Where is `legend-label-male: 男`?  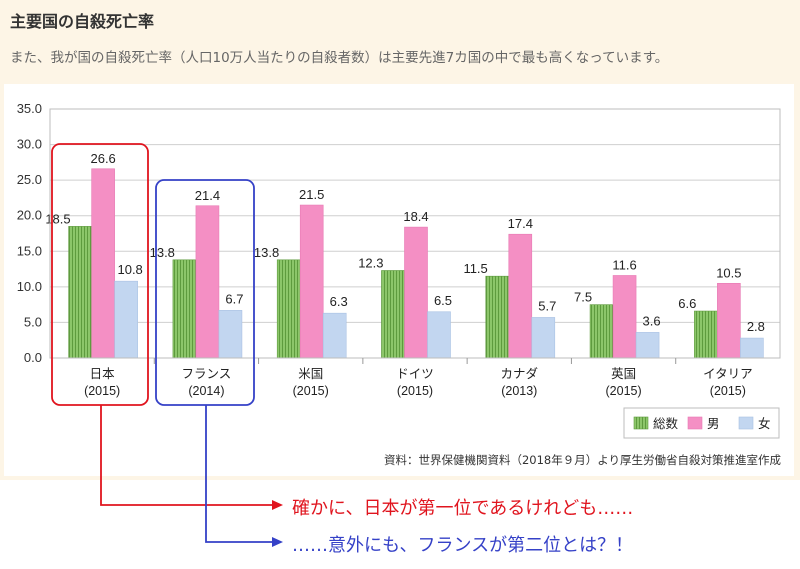
legend-label-male: 男 is located at coordinates (713, 423).